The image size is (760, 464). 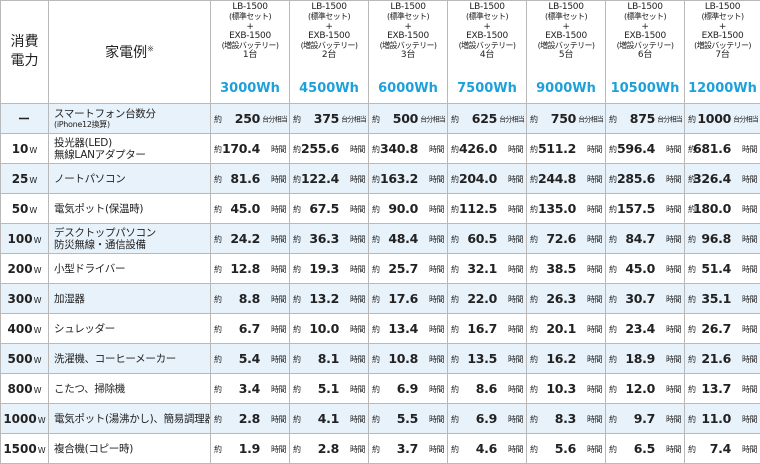 What do you see at coordinates (486, 418) in the screenshot?
I see `runtime-value: 6.9` at bounding box center [486, 418].